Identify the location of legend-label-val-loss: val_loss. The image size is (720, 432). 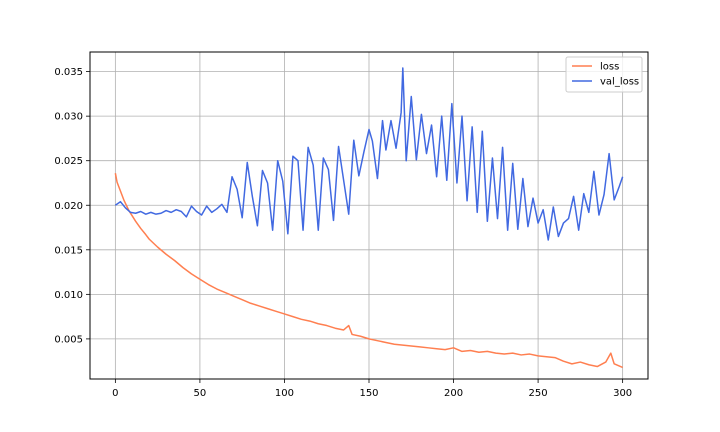
(619, 82).